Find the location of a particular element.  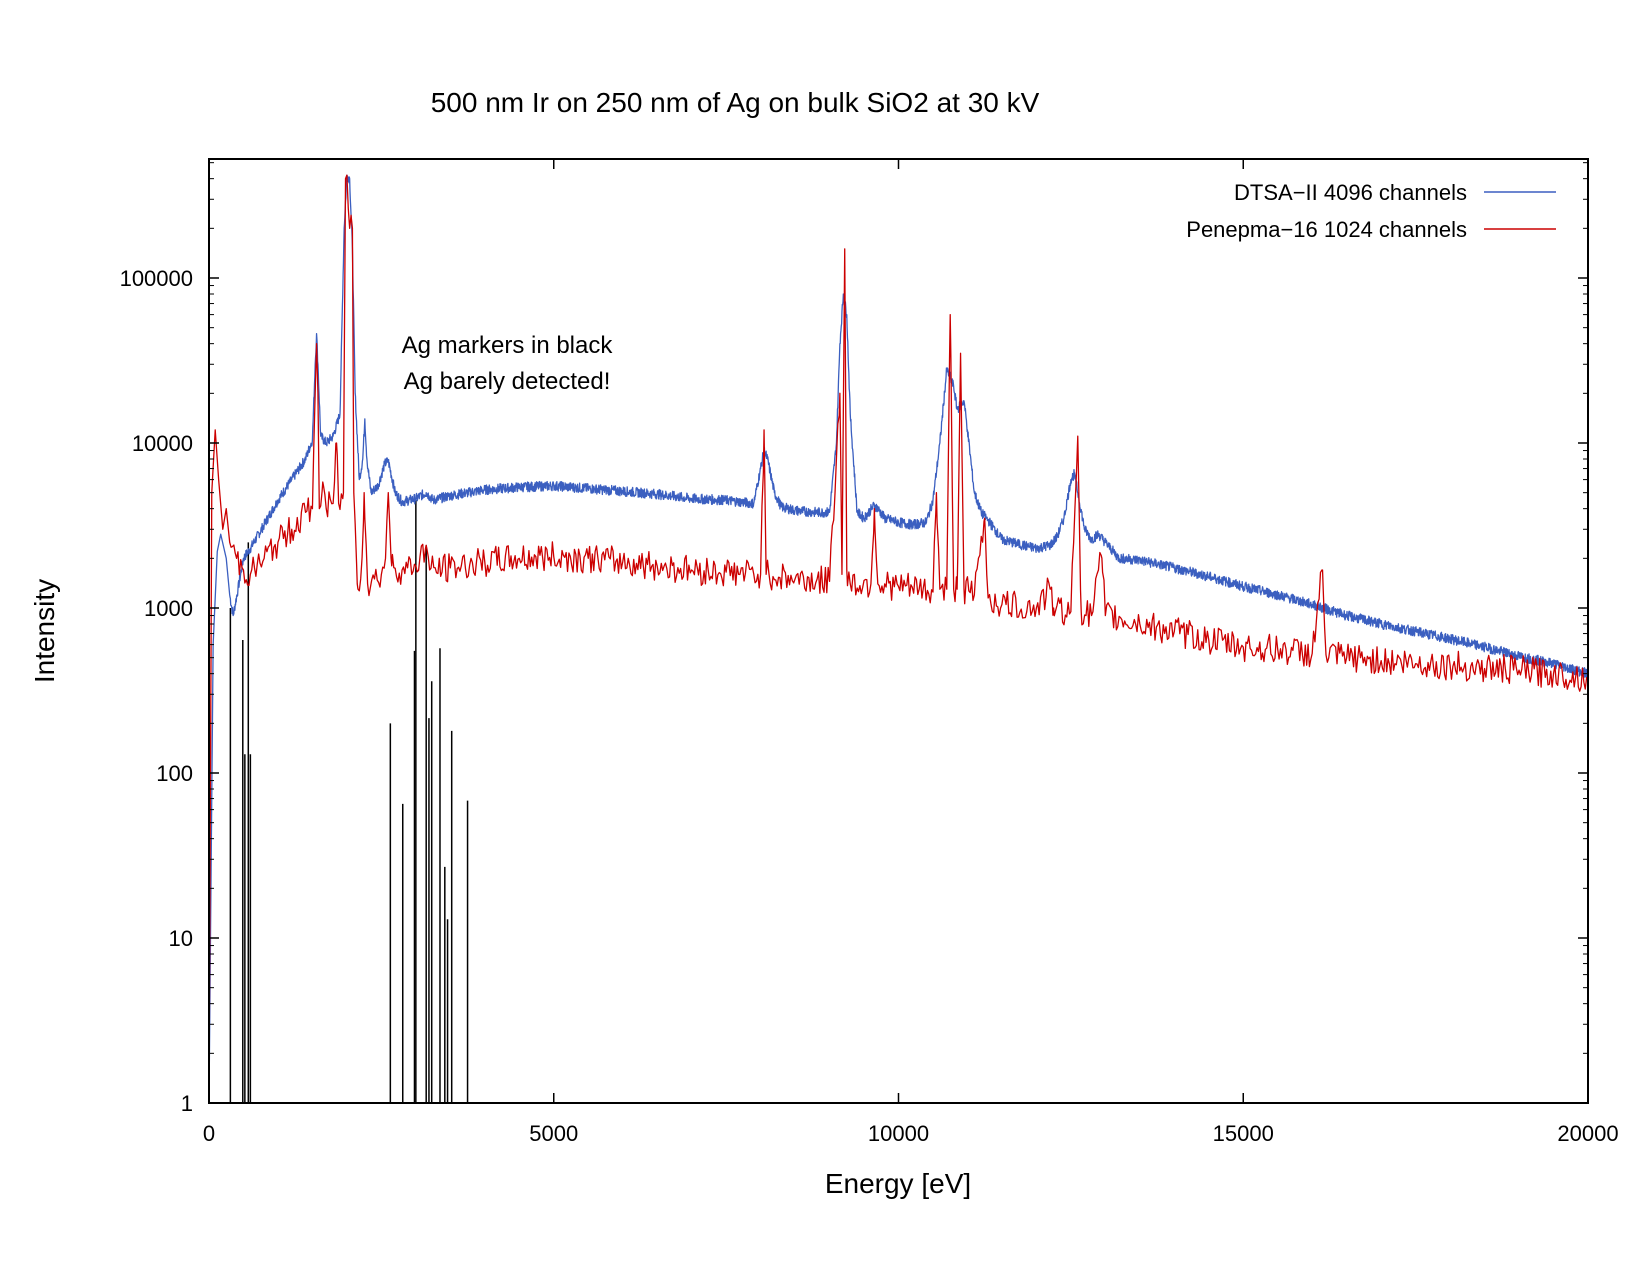

y-tick-label: 100000 is located at coordinates (156, 278).